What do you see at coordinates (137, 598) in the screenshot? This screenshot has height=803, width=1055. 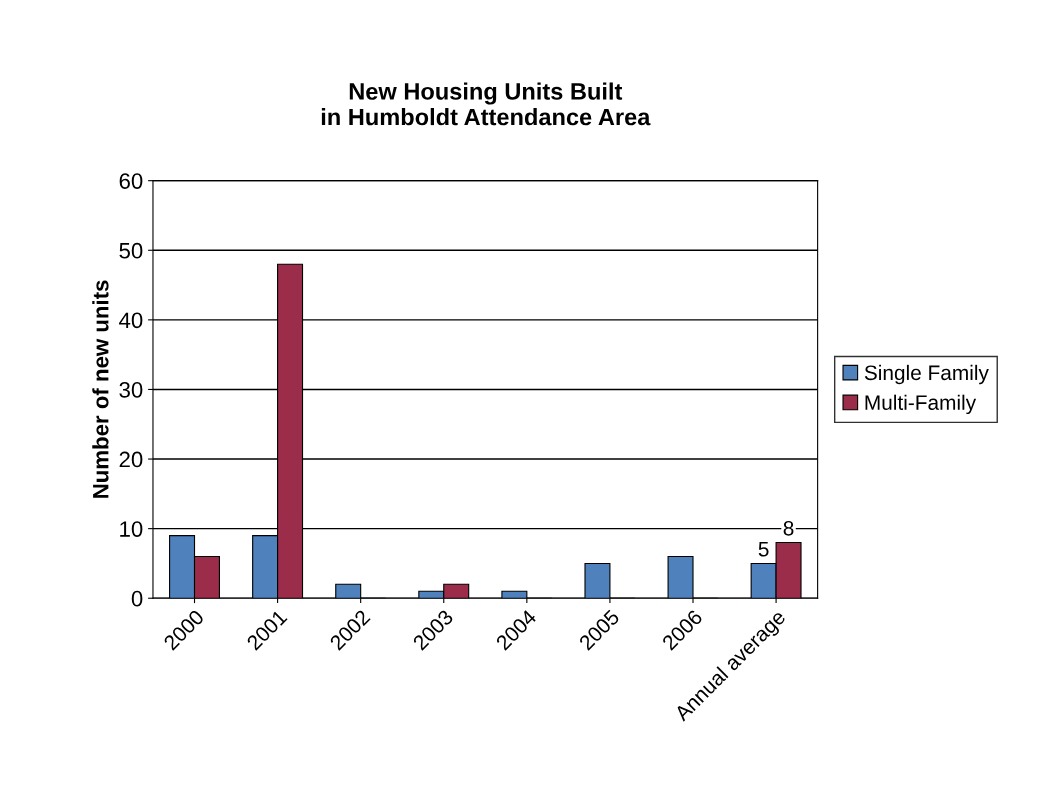 I see `y-tick-label: 0` at bounding box center [137, 598].